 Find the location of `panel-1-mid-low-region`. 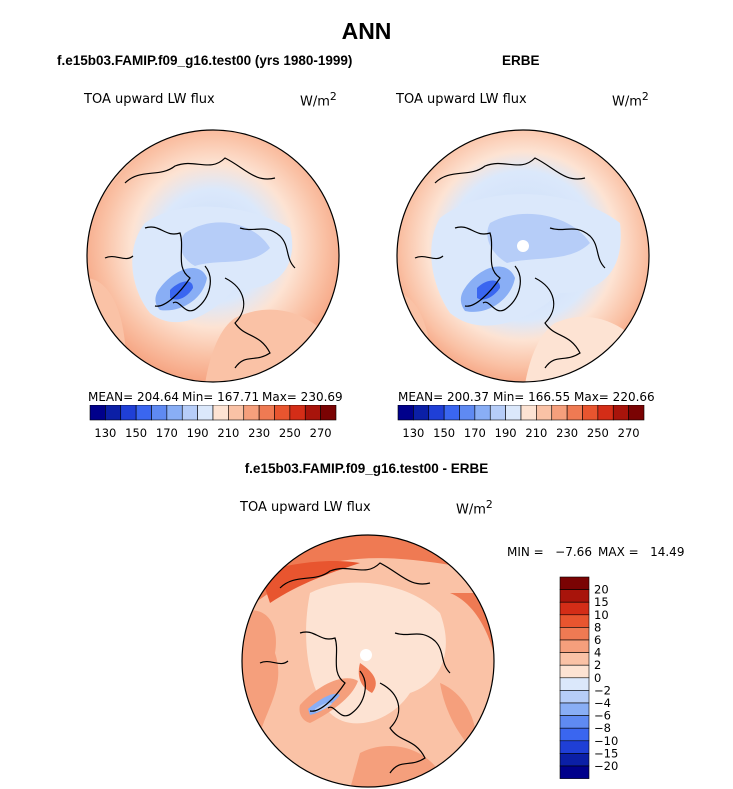

panel-1-mid-low-region is located at coordinates (225, 244).